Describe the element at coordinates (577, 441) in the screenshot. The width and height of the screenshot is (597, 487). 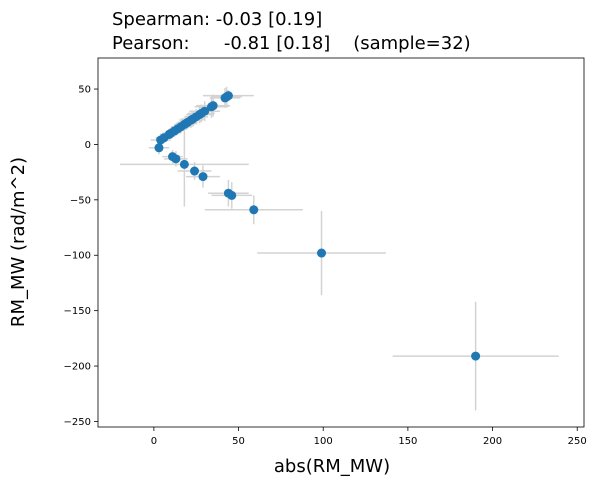
I see `x-tick-label: 250` at that location.